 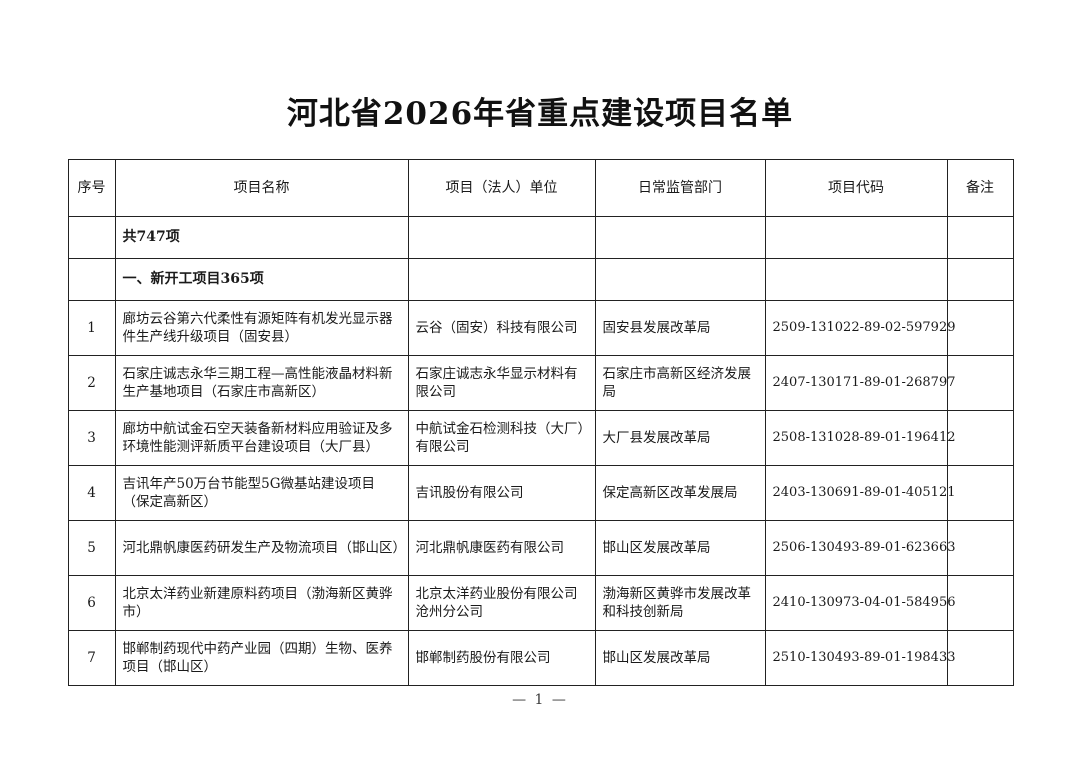 What do you see at coordinates (501, 238) in the screenshot?
I see `summary-unit-cell` at bounding box center [501, 238].